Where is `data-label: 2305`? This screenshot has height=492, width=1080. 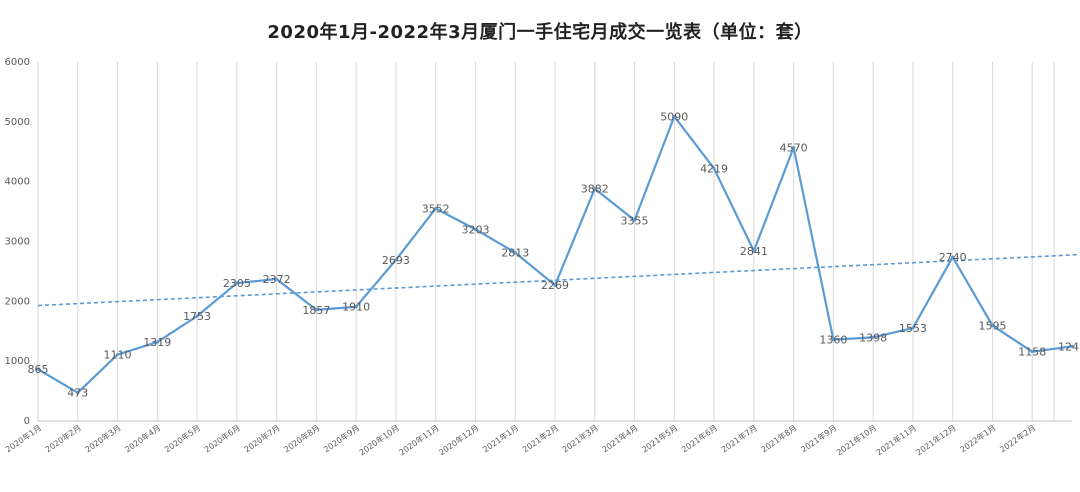
data-label: 2305 is located at coordinates (237, 283).